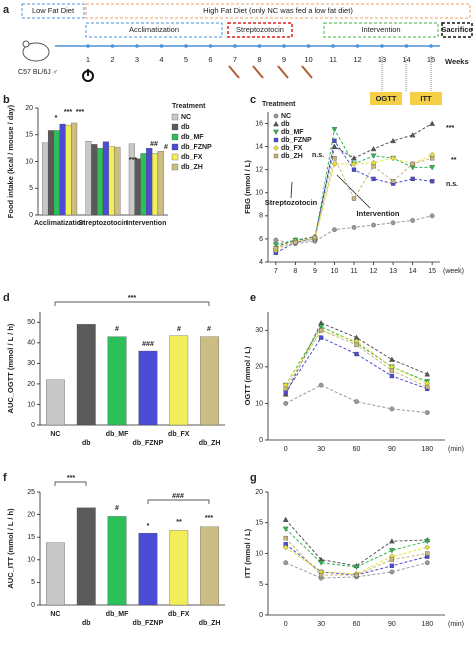  Describe the element at coordinates (261, 216) in the screenshot. I see `y-tick-label: 8` at that location.